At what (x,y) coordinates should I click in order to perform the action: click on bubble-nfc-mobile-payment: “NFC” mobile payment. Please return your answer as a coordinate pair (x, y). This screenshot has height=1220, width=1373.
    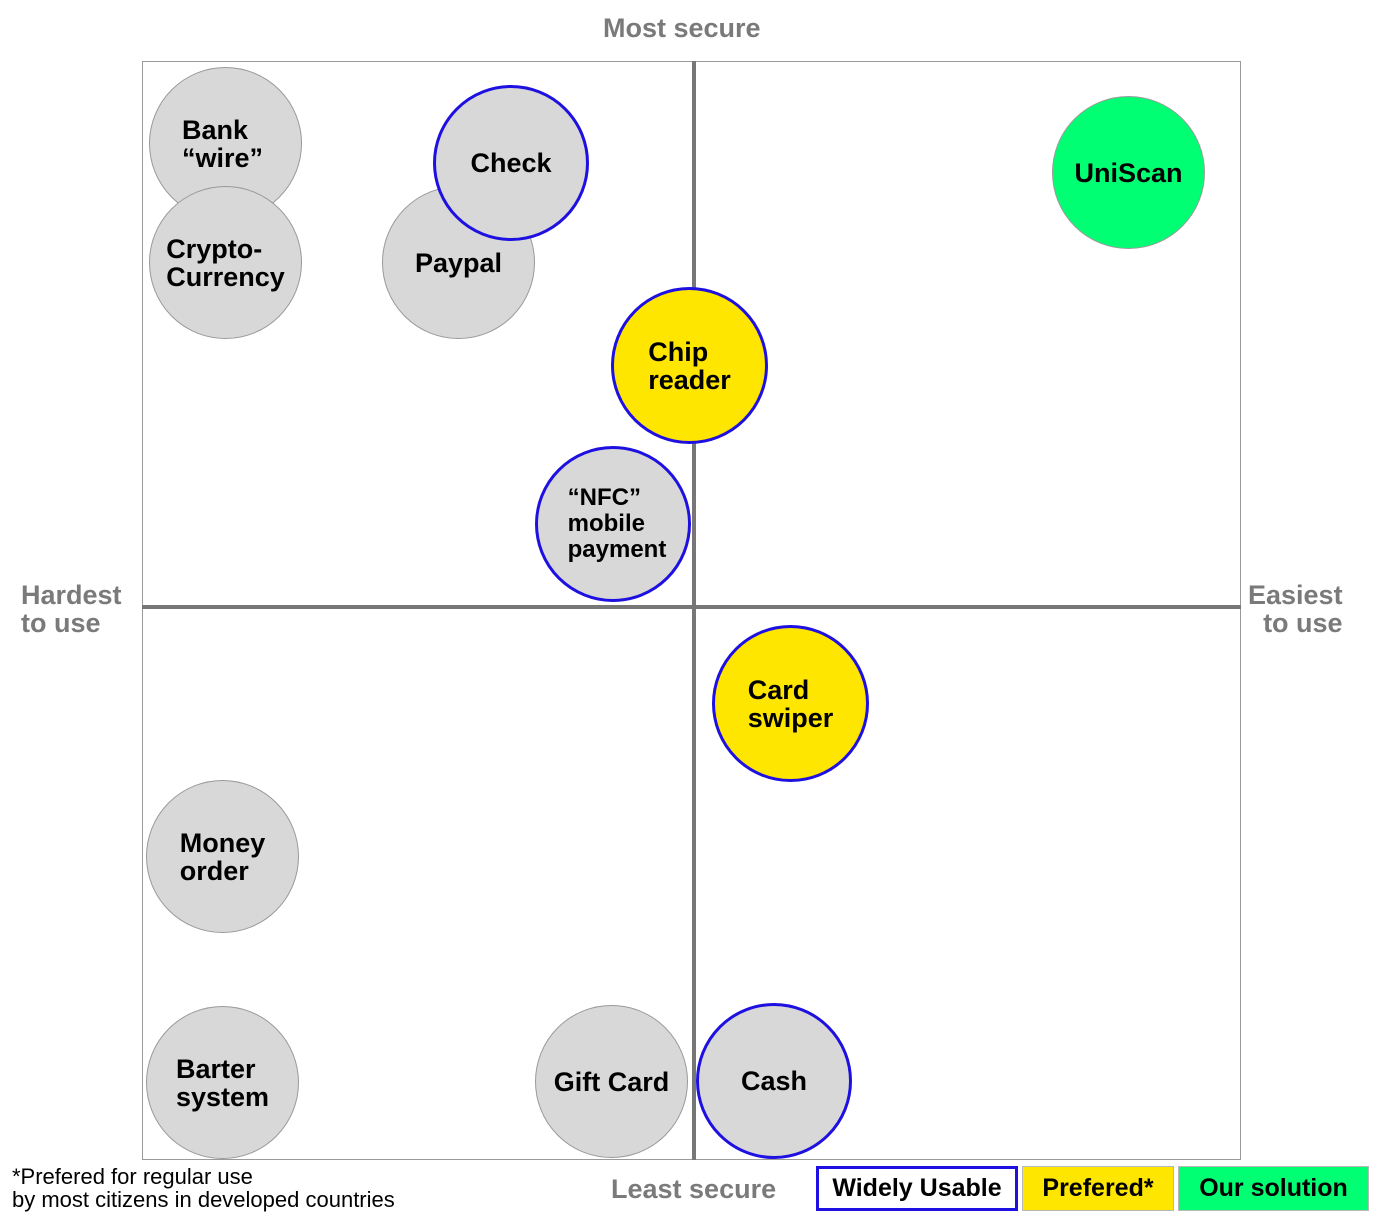
    Looking at the image, I should click on (613, 524).